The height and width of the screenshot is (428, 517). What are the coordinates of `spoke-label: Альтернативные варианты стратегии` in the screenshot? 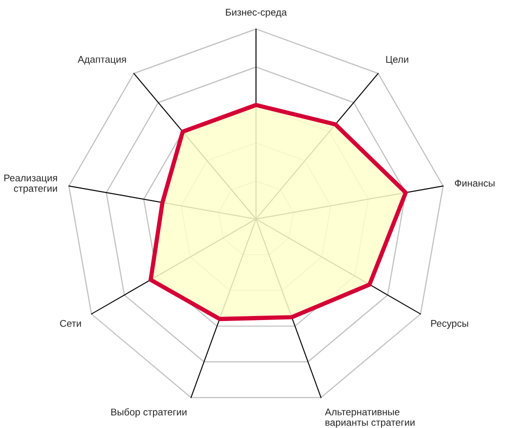 It's located at (369, 418).